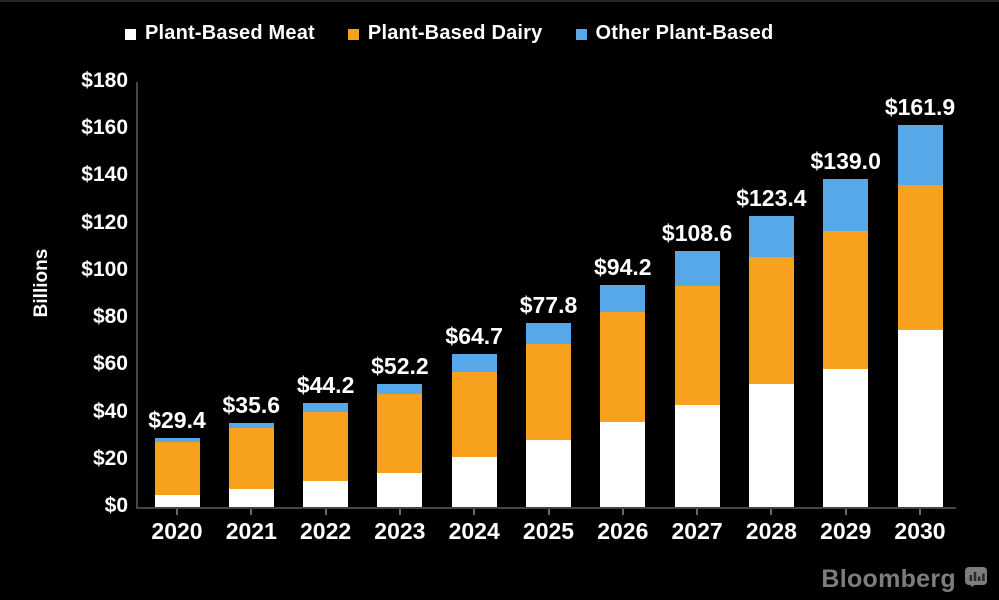 This screenshot has width=999, height=600. Describe the element at coordinates (474, 531) in the screenshot. I see `x-tick-label: 2024` at that location.